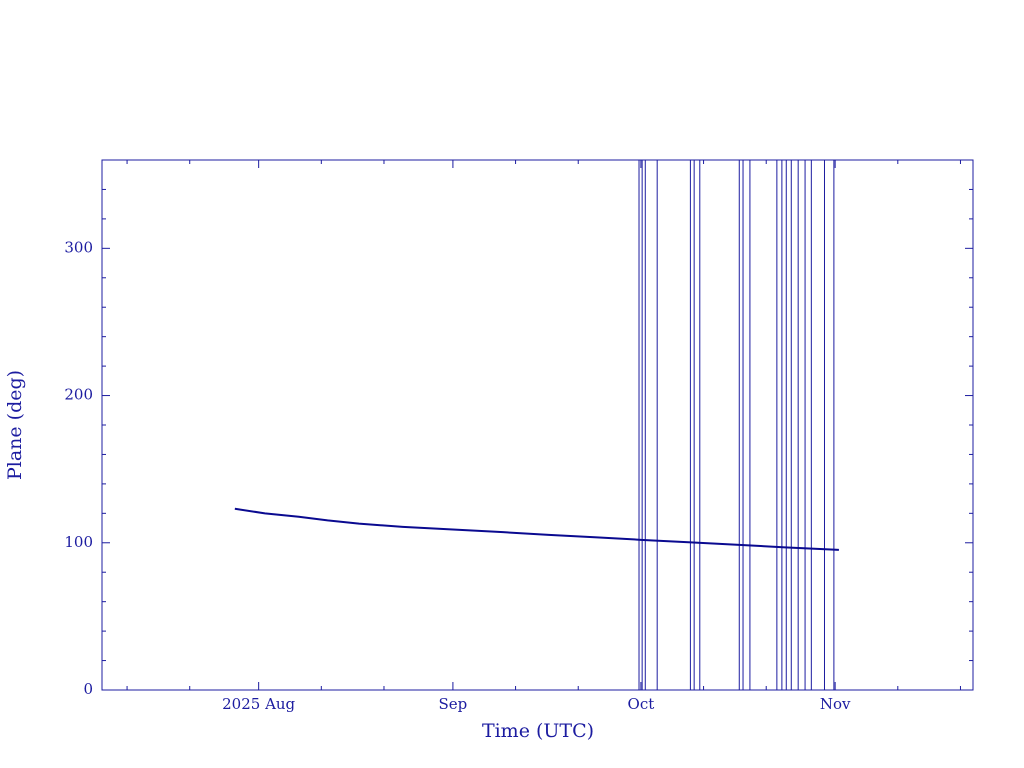 The height and width of the screenshot is (768, 1024). What do you see at coordinates (538, 731) in the screenshot?
I see `x-axis-label: Time (UTC)` at bounding box center [538, 731].